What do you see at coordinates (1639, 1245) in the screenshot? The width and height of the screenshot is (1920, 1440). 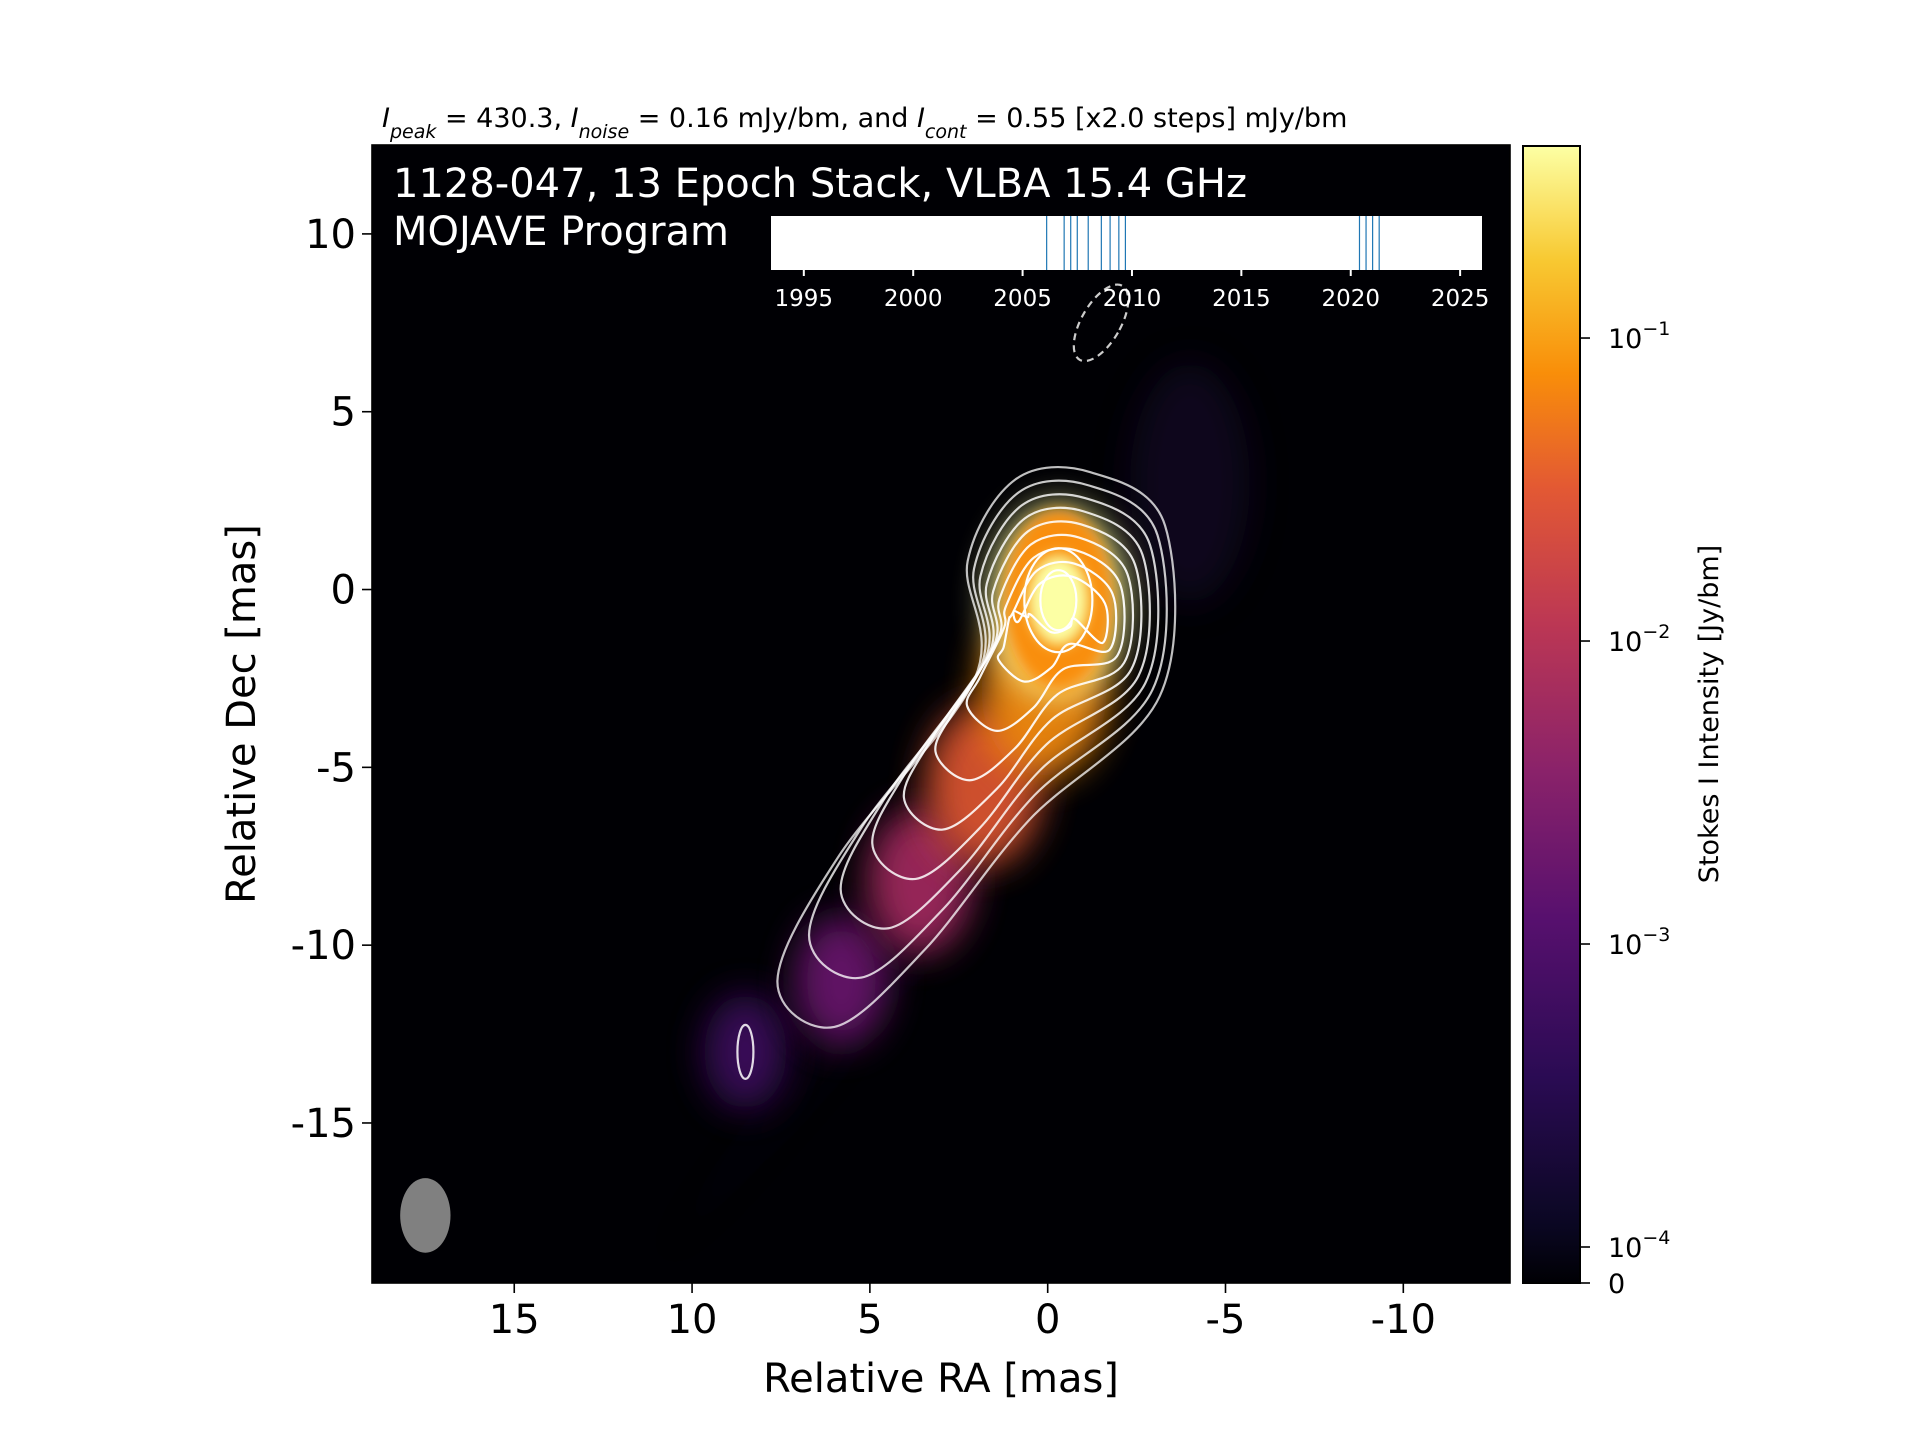 I see `colorbar-tick-label: 10⁻⁴` at bounding box center [1639, 1245].